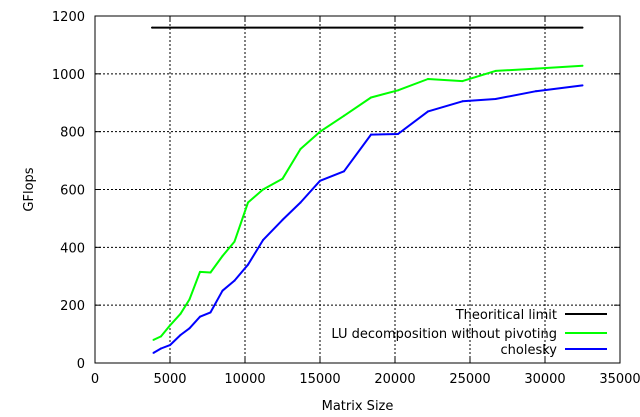 This screenshot has height=417, width=640. What do you see at coordinates (95, 379) in the screenshot?
I see `x-tick-label: 0` at bounding box center [95, 379].